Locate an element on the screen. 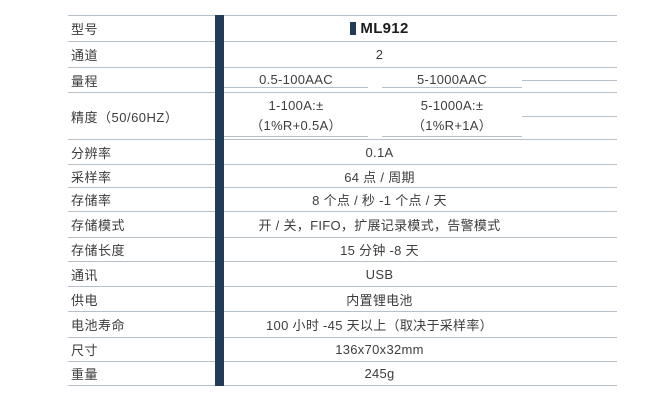 Image resolution: width=645 pixels, height=406 pixels. accuracy-channel2-line1: 5-1000A:± is located at coordinates (452, 105).